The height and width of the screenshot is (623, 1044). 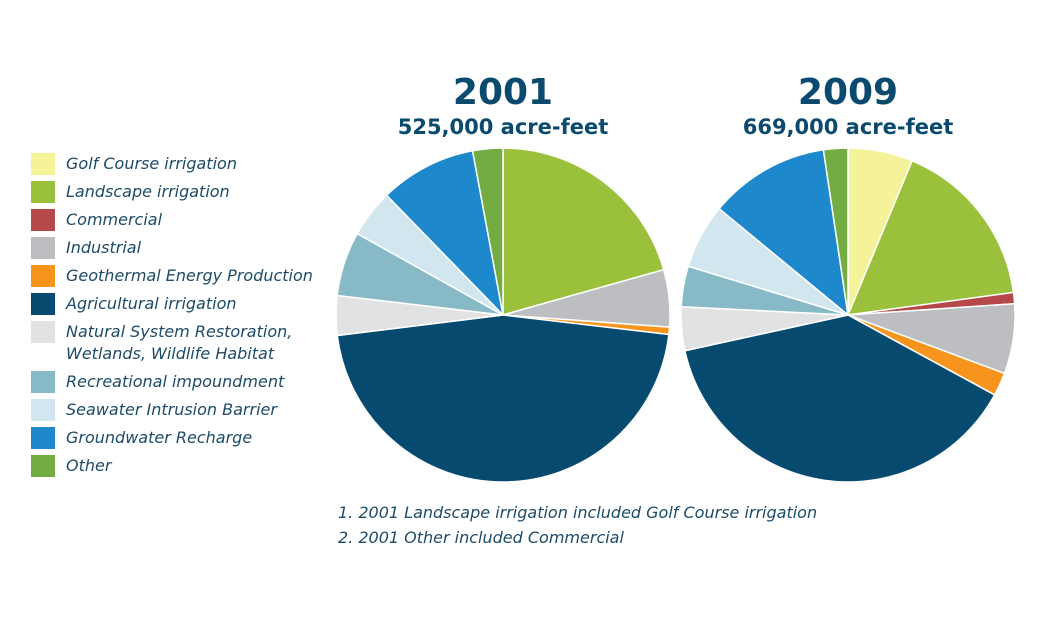 What do you see at coordinates (503, 127) in the screenshot?
I see `chart-subtitle: 525,000 acre-feet` at bounding box center [503, 127].